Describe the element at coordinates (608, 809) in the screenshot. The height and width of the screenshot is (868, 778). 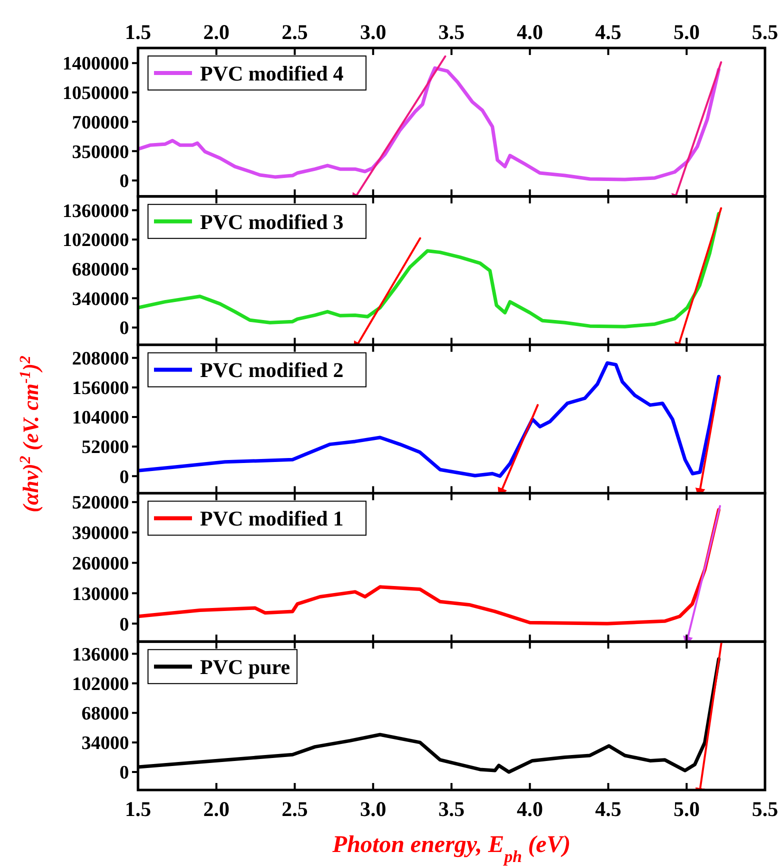
I see `x-tick-label: 4.5` at that location.